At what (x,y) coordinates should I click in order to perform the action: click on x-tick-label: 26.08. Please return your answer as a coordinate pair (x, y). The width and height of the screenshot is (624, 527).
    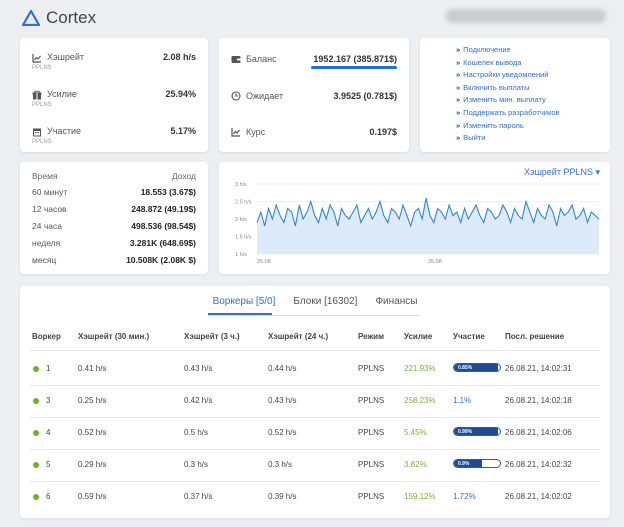
    Looking at the image, I should click on (435, 262).